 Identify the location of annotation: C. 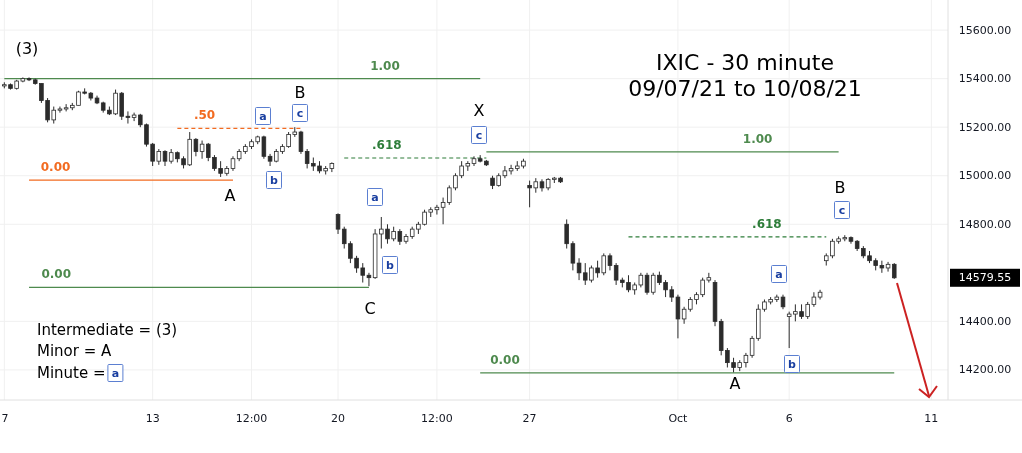
(370, 308).